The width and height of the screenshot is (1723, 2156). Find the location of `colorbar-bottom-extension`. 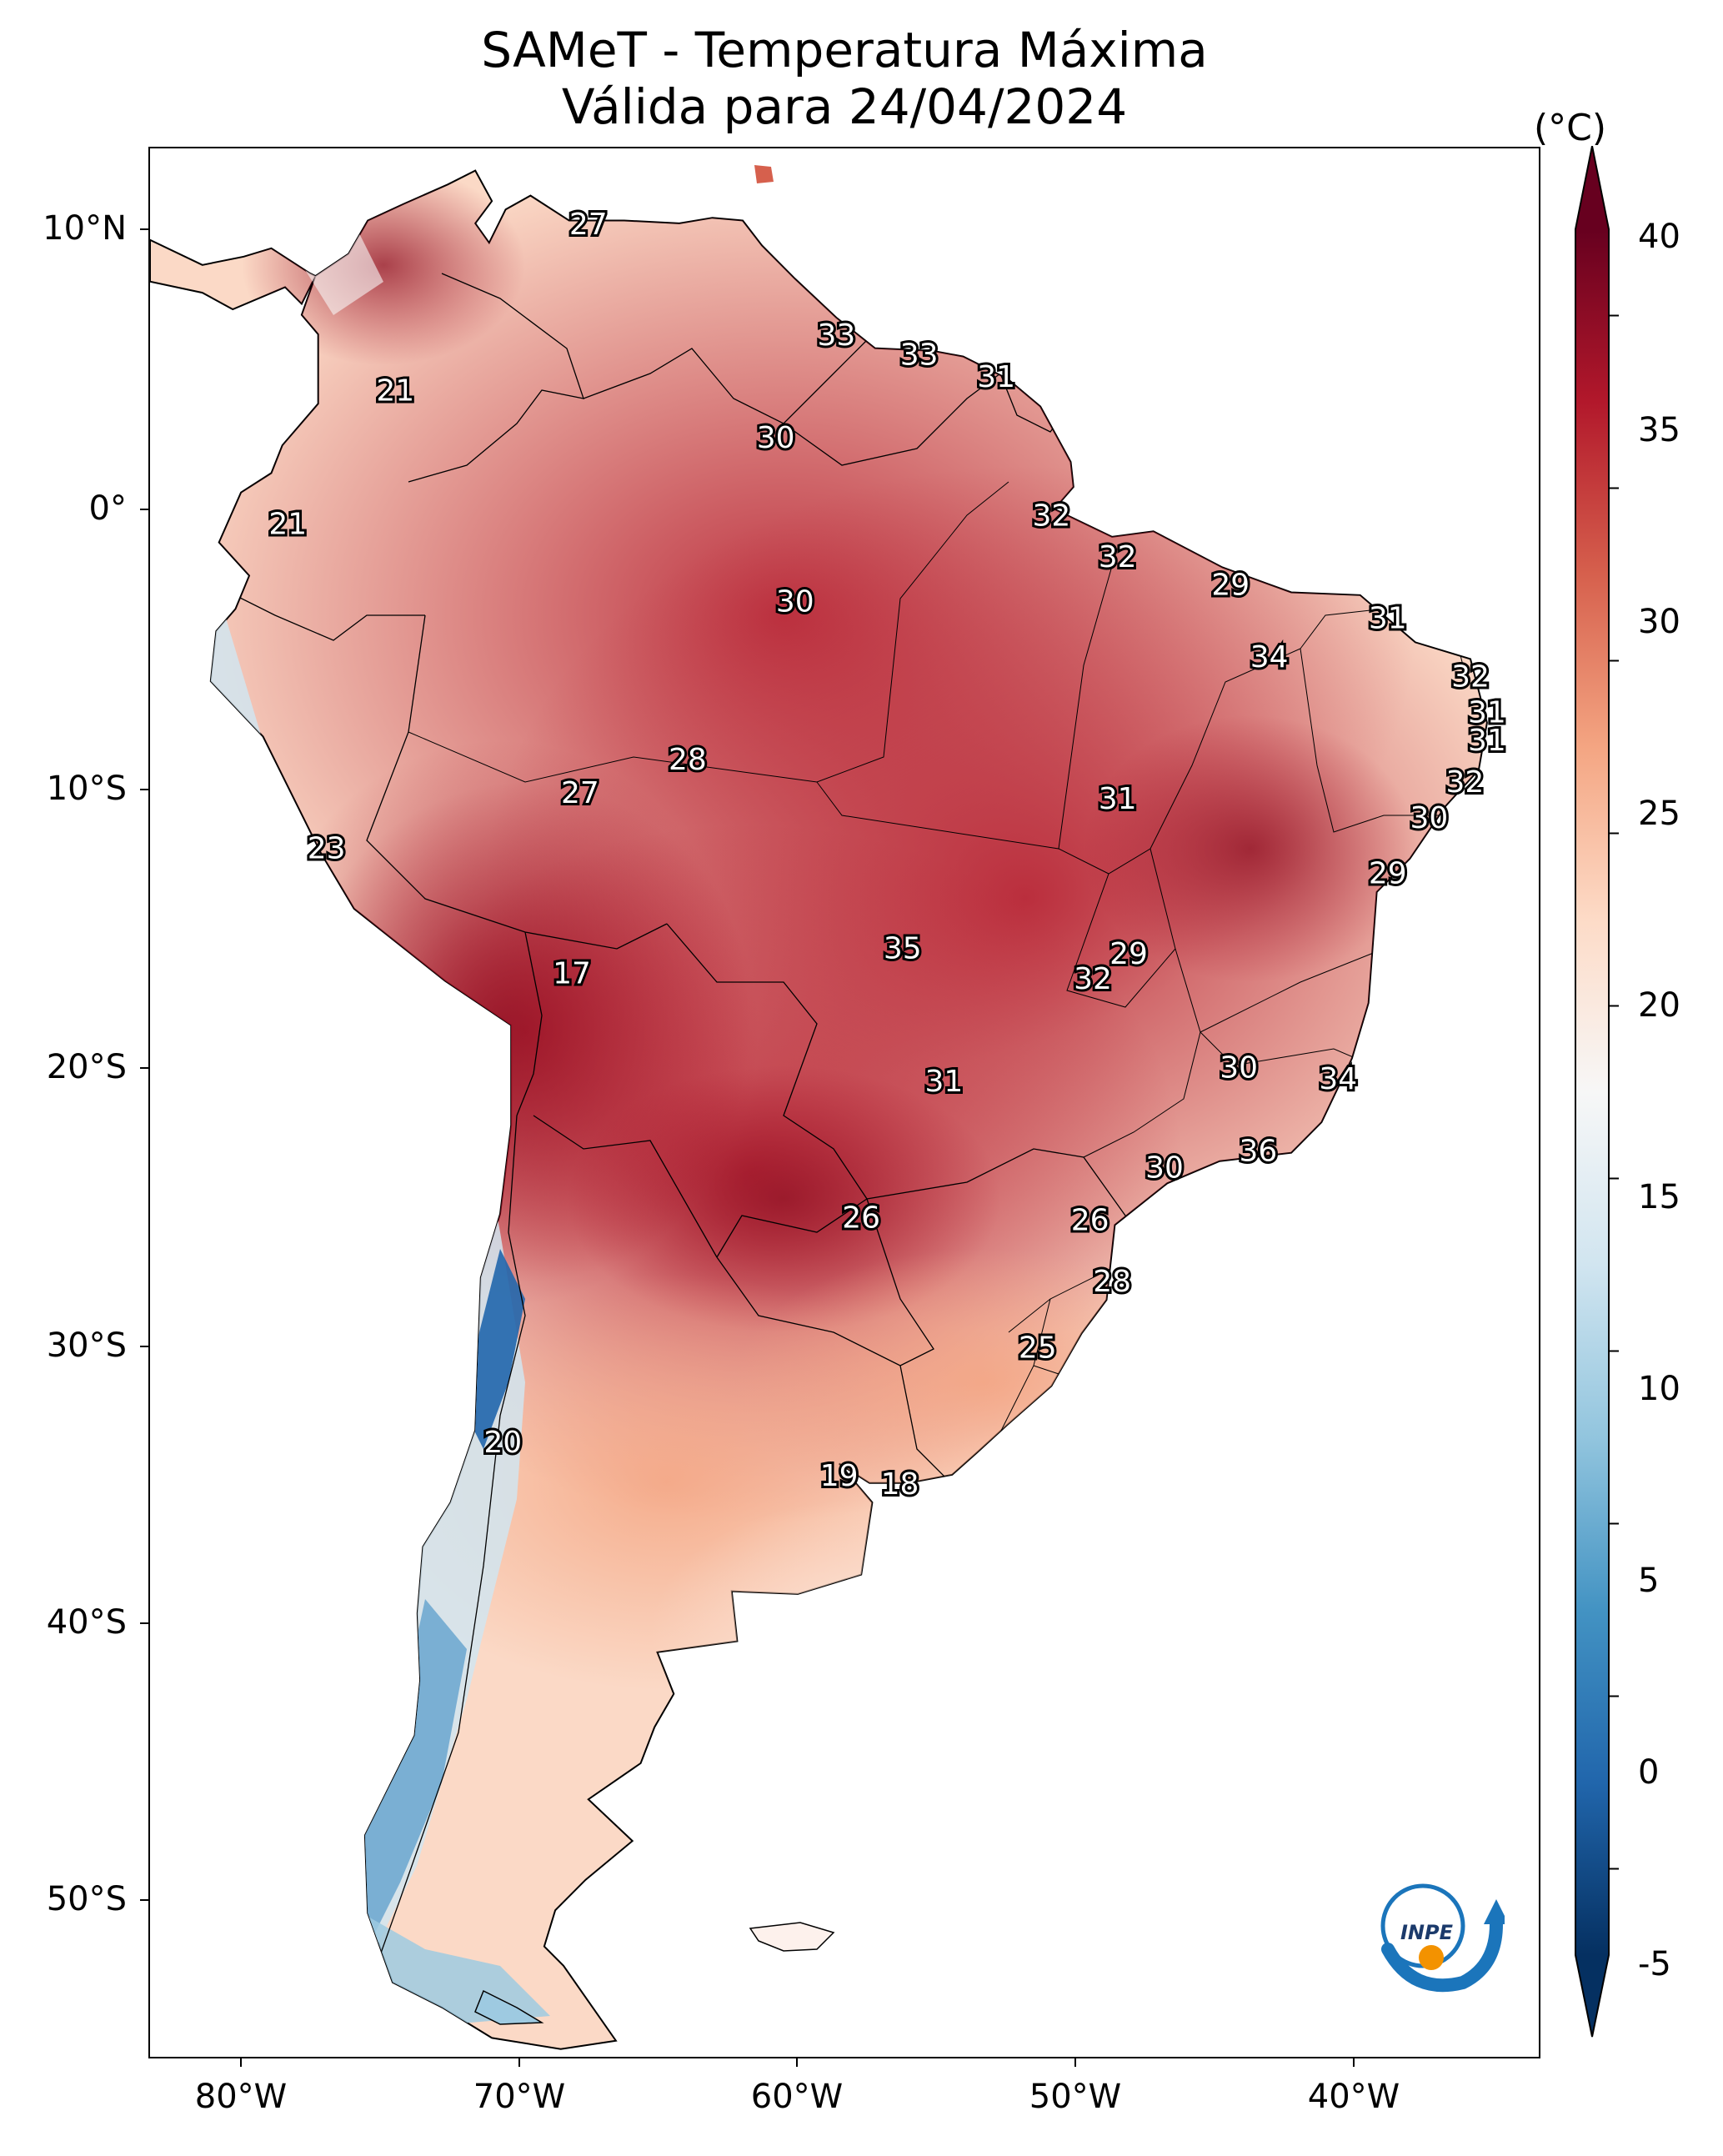

colorbar-bottom-extension is located at coordinates (1592, 1996).